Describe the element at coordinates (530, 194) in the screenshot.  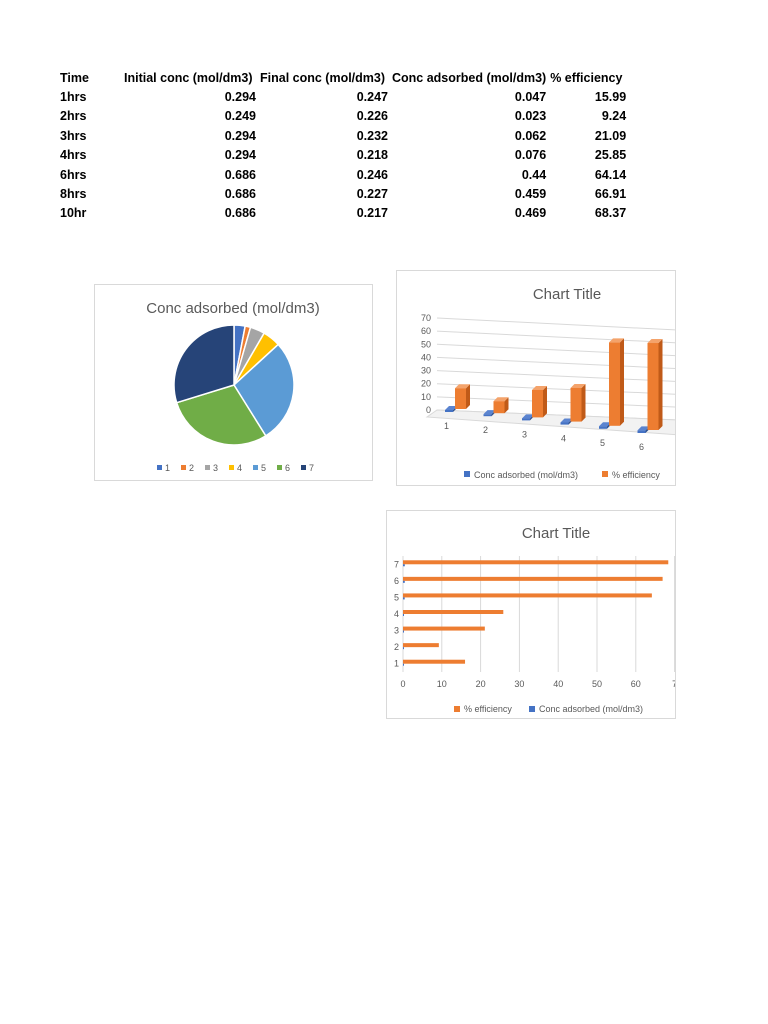
I see `table-cell: 0.459` at that location.